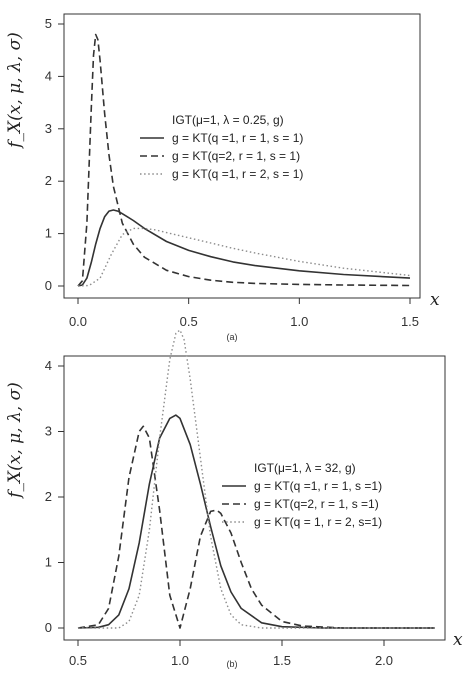 The image size is (474, 679). What do you see at coordinates (237, 138) in the screenshot?
I see `legend-entry: g = KT(q =1, r = 1, s = 1)` at bounding box center [237, 138].